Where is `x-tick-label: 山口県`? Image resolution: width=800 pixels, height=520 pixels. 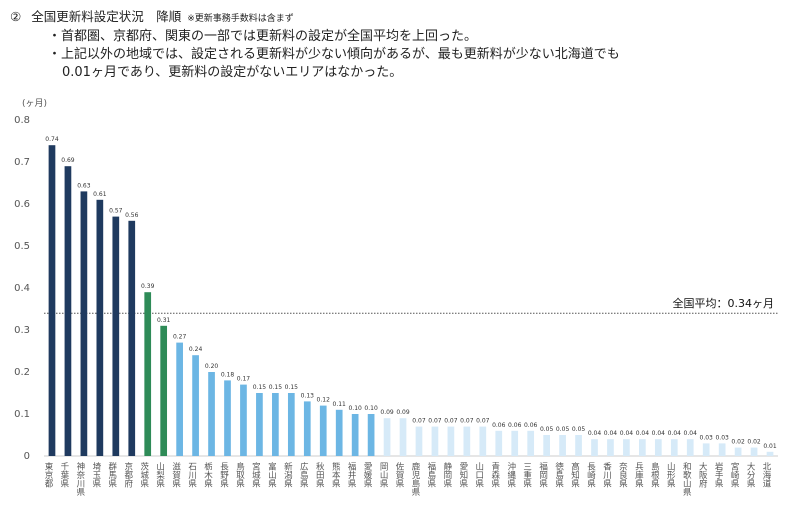 x-tick-label: 山口県 is located at coordinates (479, 474).